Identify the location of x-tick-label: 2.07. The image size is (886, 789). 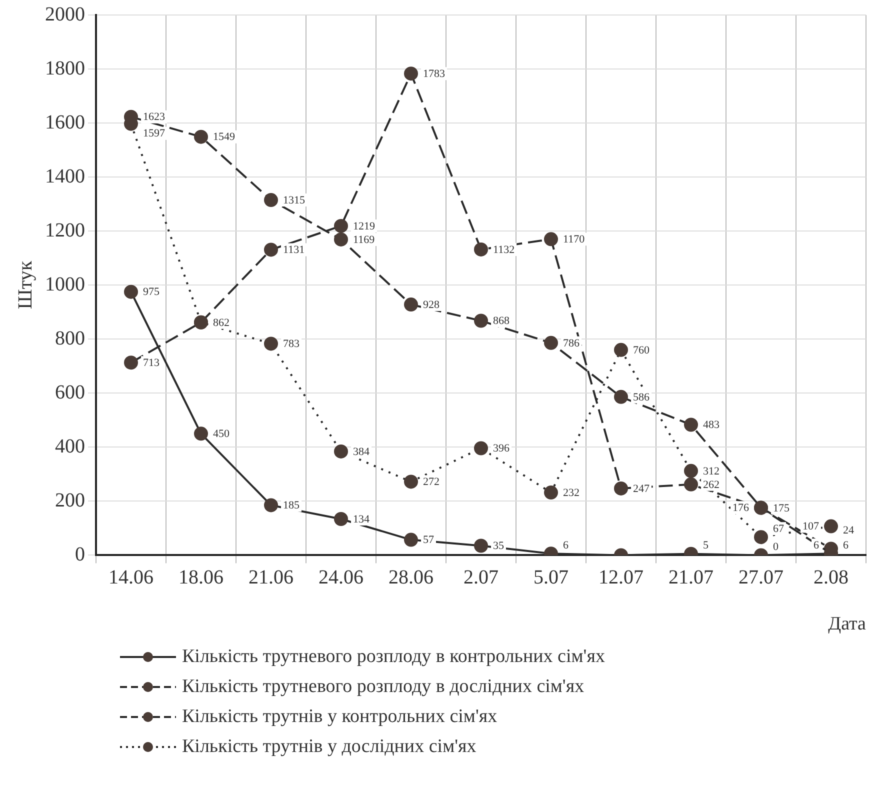
(481, 577).